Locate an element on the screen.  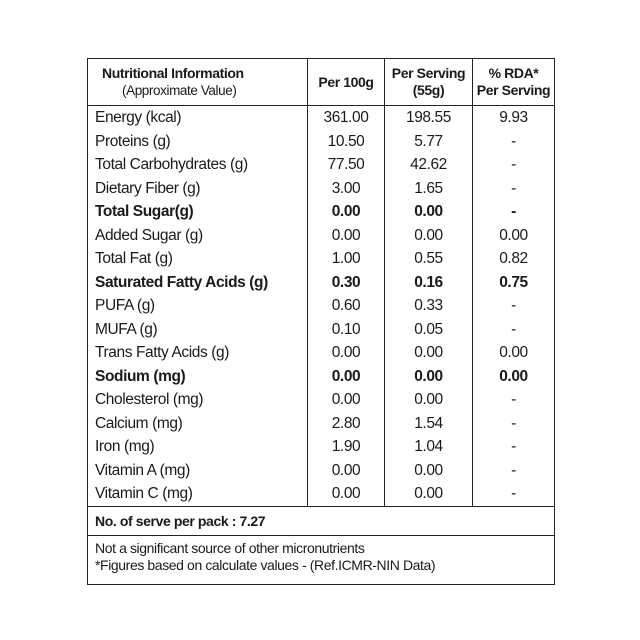
nutrient-label: Total Fat (g) is located at coordinates (197, 259).